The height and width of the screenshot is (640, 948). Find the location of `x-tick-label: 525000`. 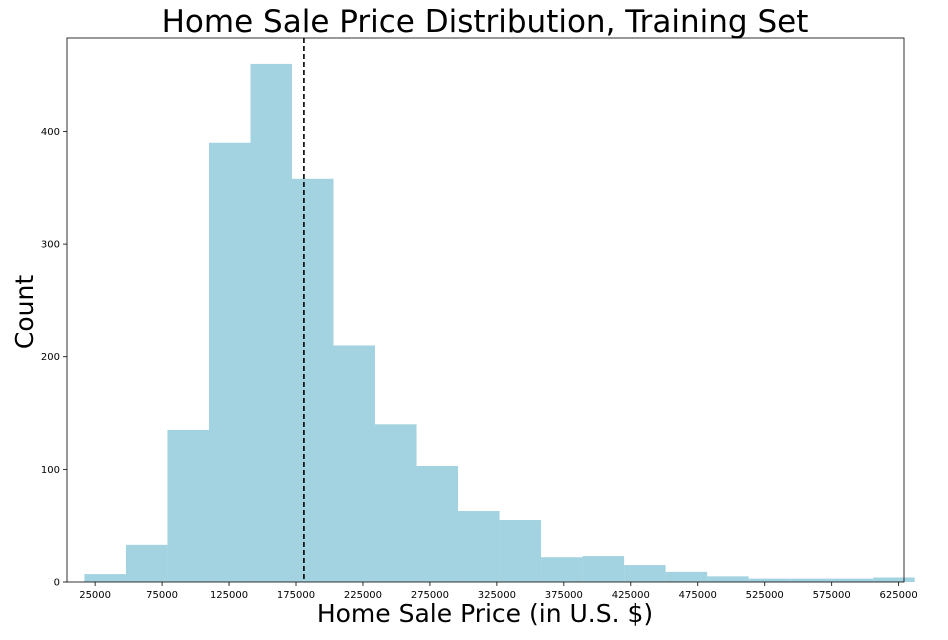

x-tick-label: 525000 is located at coordinates (765, 595).